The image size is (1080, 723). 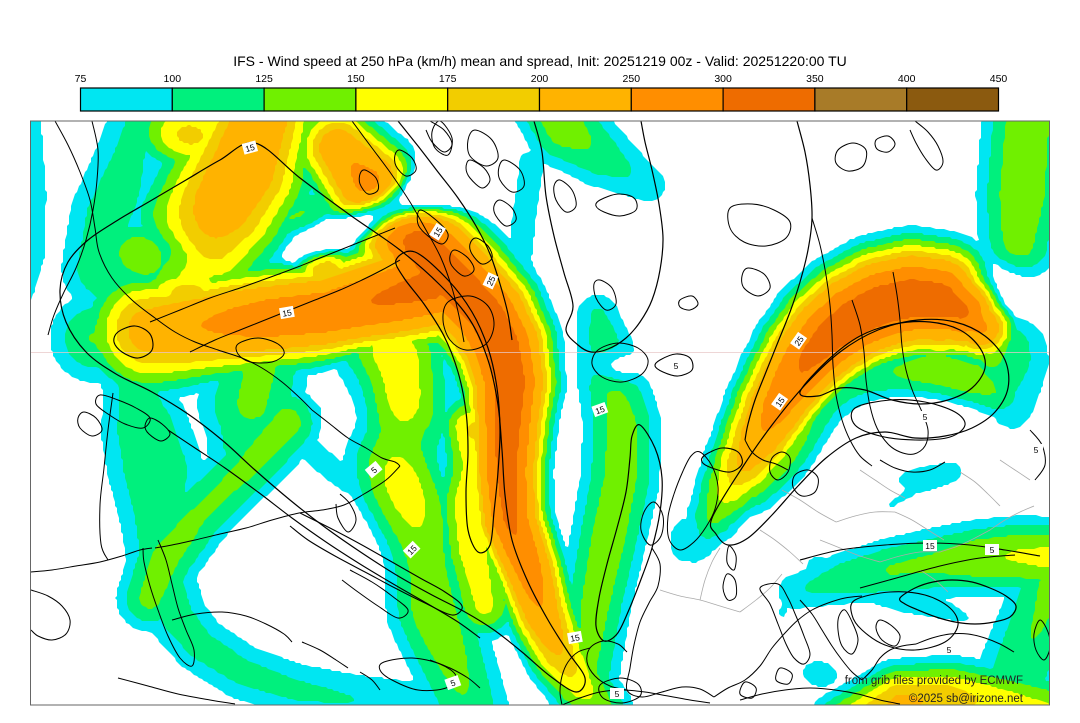 What do you see at coordinates (448, 79) in the screenshot?
I see `svg-text: 175` at bounding box center [448, 79].